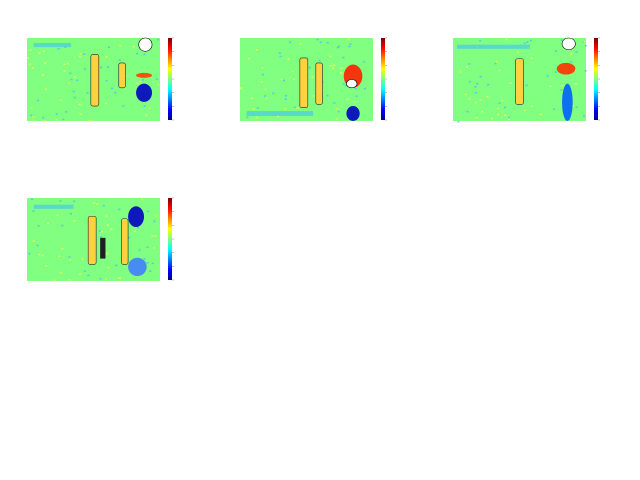 The width and height of the screenshot is (640, 480). I want to click on heatmap-dark-block, so click(103, 248).